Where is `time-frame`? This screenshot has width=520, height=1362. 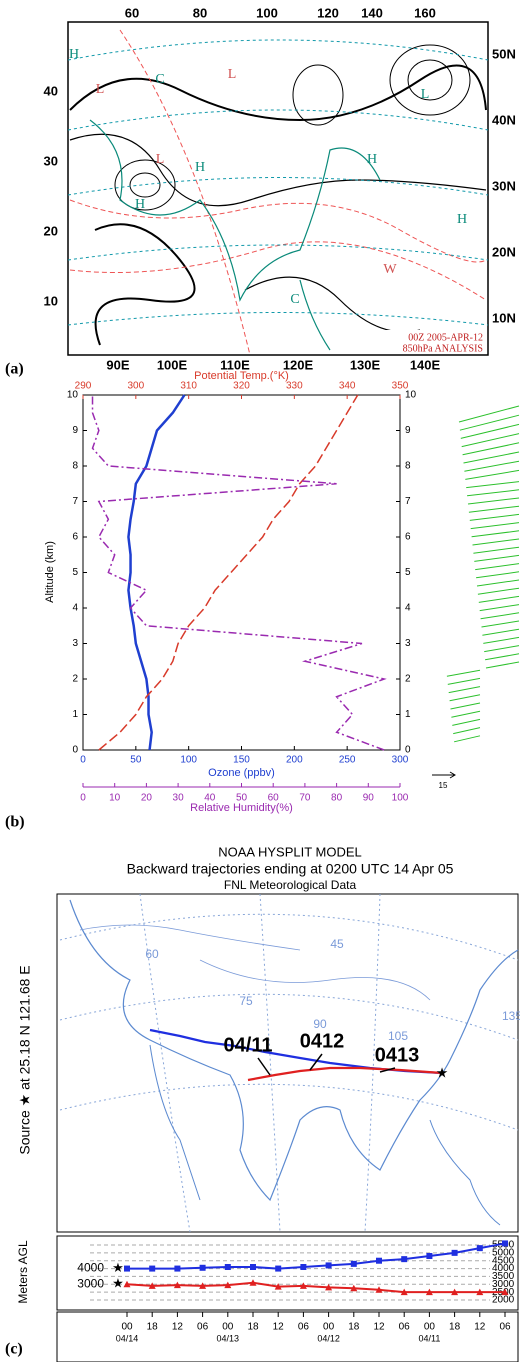 time-frame is located at coordinates (287, 1336).